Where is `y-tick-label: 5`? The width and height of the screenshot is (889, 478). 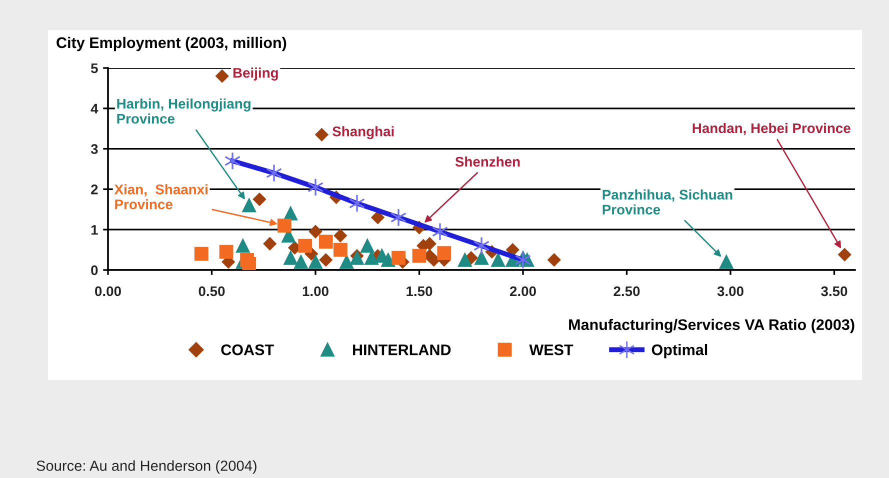
y-tick-label: 5 is located at coordinates (94, 68).